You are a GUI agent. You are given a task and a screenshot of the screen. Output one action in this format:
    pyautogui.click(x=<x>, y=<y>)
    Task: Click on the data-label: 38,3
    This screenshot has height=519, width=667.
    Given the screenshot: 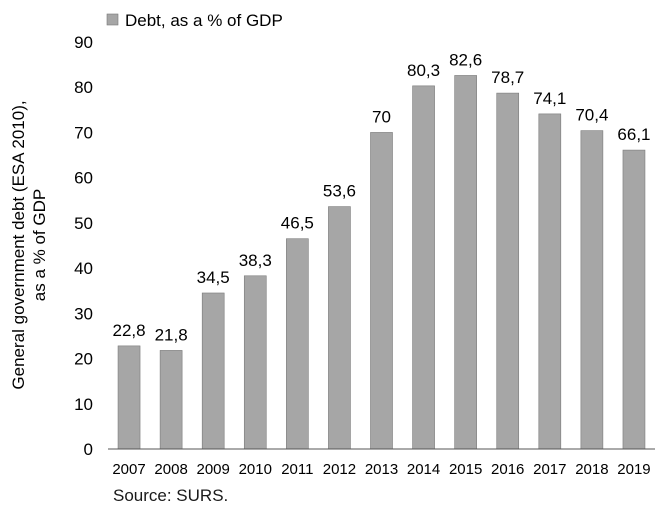 What is the action you would take?
    pyautogui.click(x=255, y=260)
    